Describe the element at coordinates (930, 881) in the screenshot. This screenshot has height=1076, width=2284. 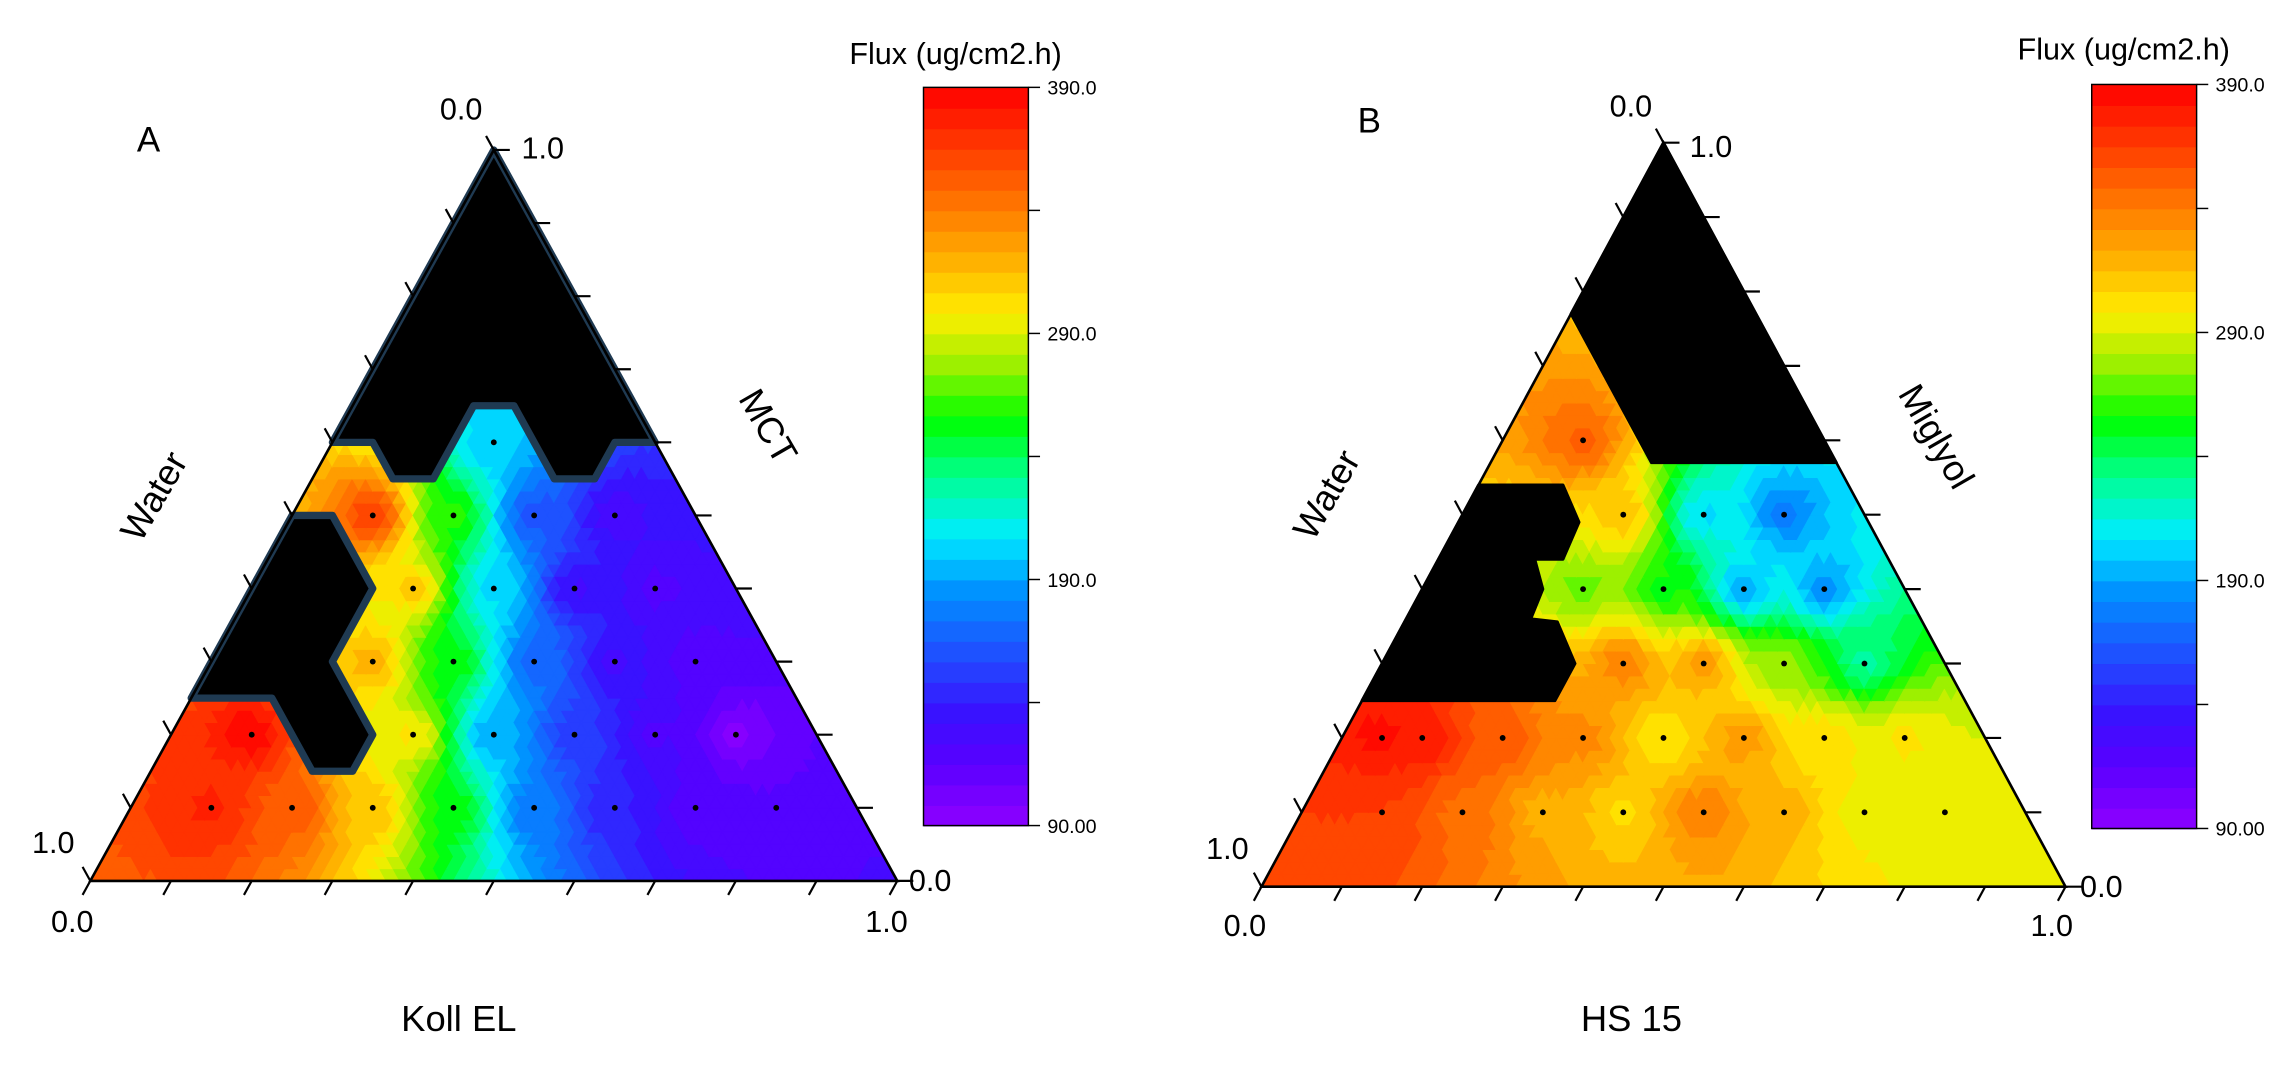
I see `right-axis-tick-start-a: 0.0` at that location.